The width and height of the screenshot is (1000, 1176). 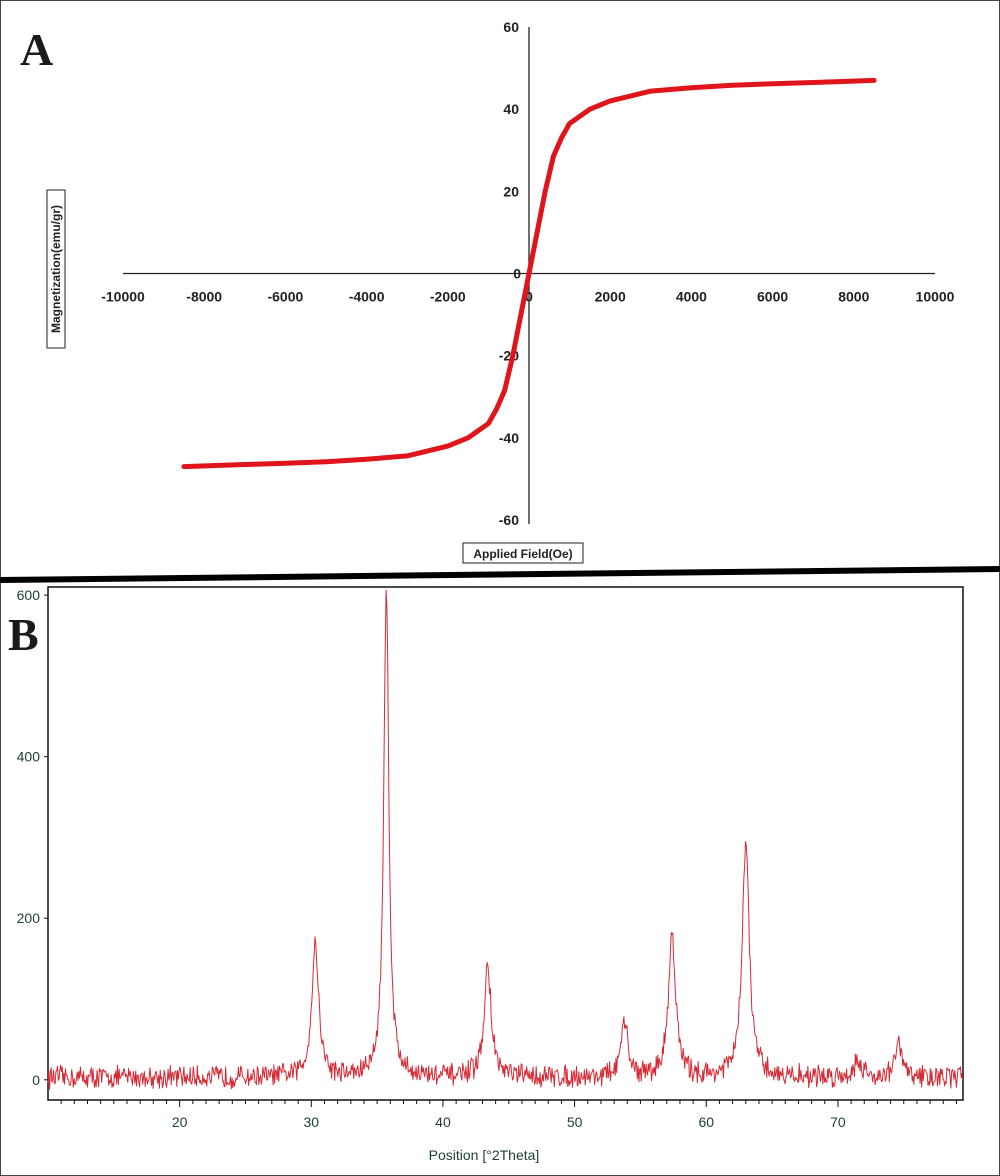 What do you see at coordinates (517, 274) in the screenshot?
I see `panel-a-y-tick-label: 0` at bounding box center [517, 274].